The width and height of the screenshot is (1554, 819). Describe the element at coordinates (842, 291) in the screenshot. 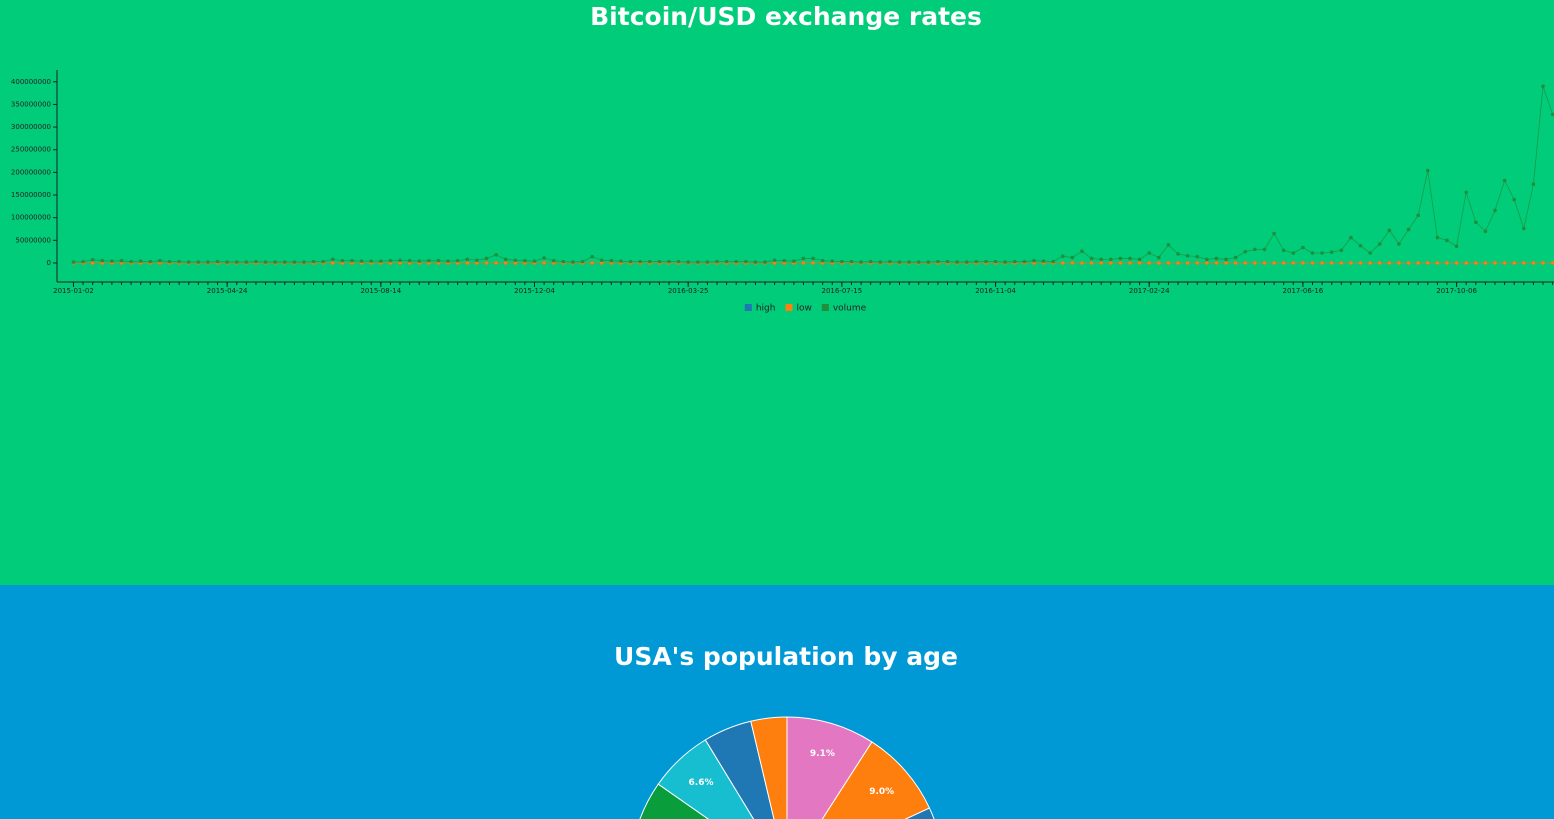

I see `x-tick-label: 2016-07-15` at that location.